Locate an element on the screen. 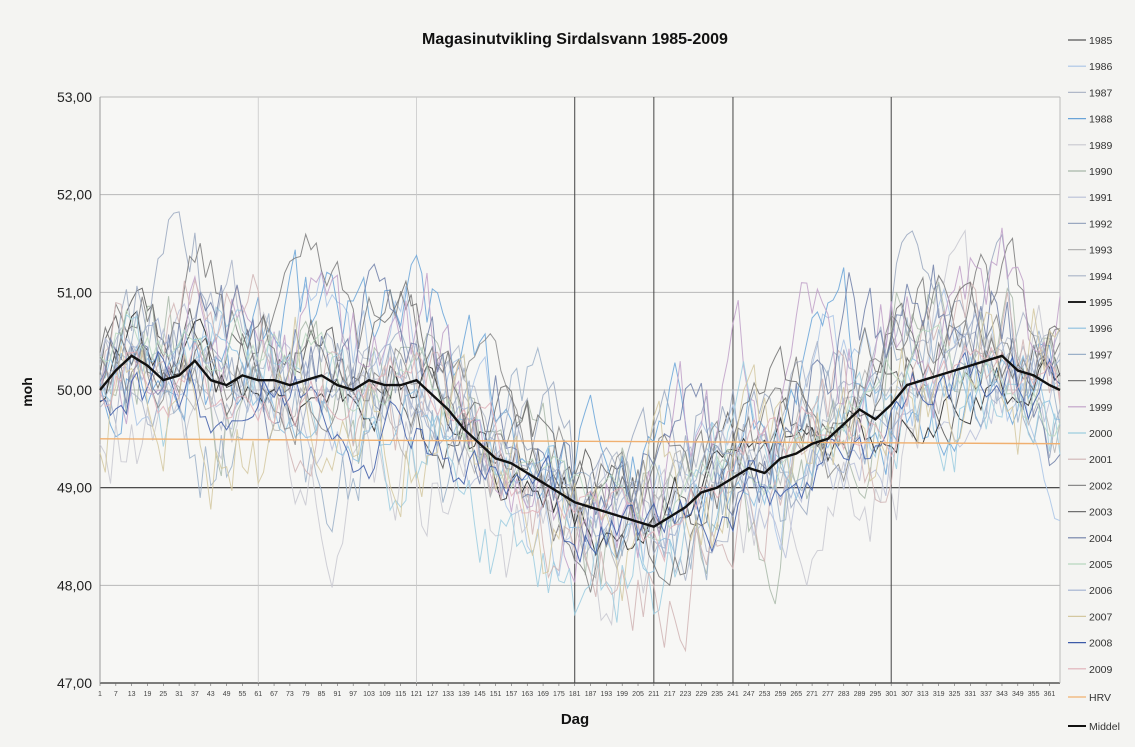 The image size is (1135, 747). x-tick-label: 301 is located at coordinates (891, 694).